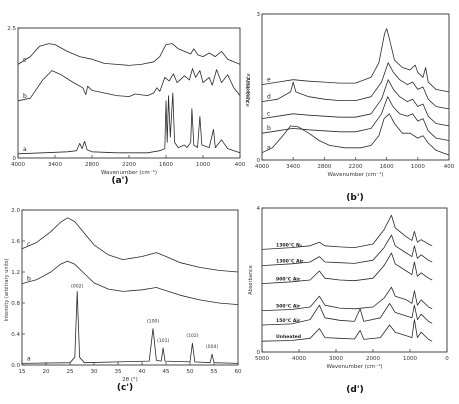 The height and width of the screenshot is (404, 459). What do you see at coordinates (18, 165) in the screenshot?
I see `panel-a-xtick-label: 4000` at bounding box center [18, 165].